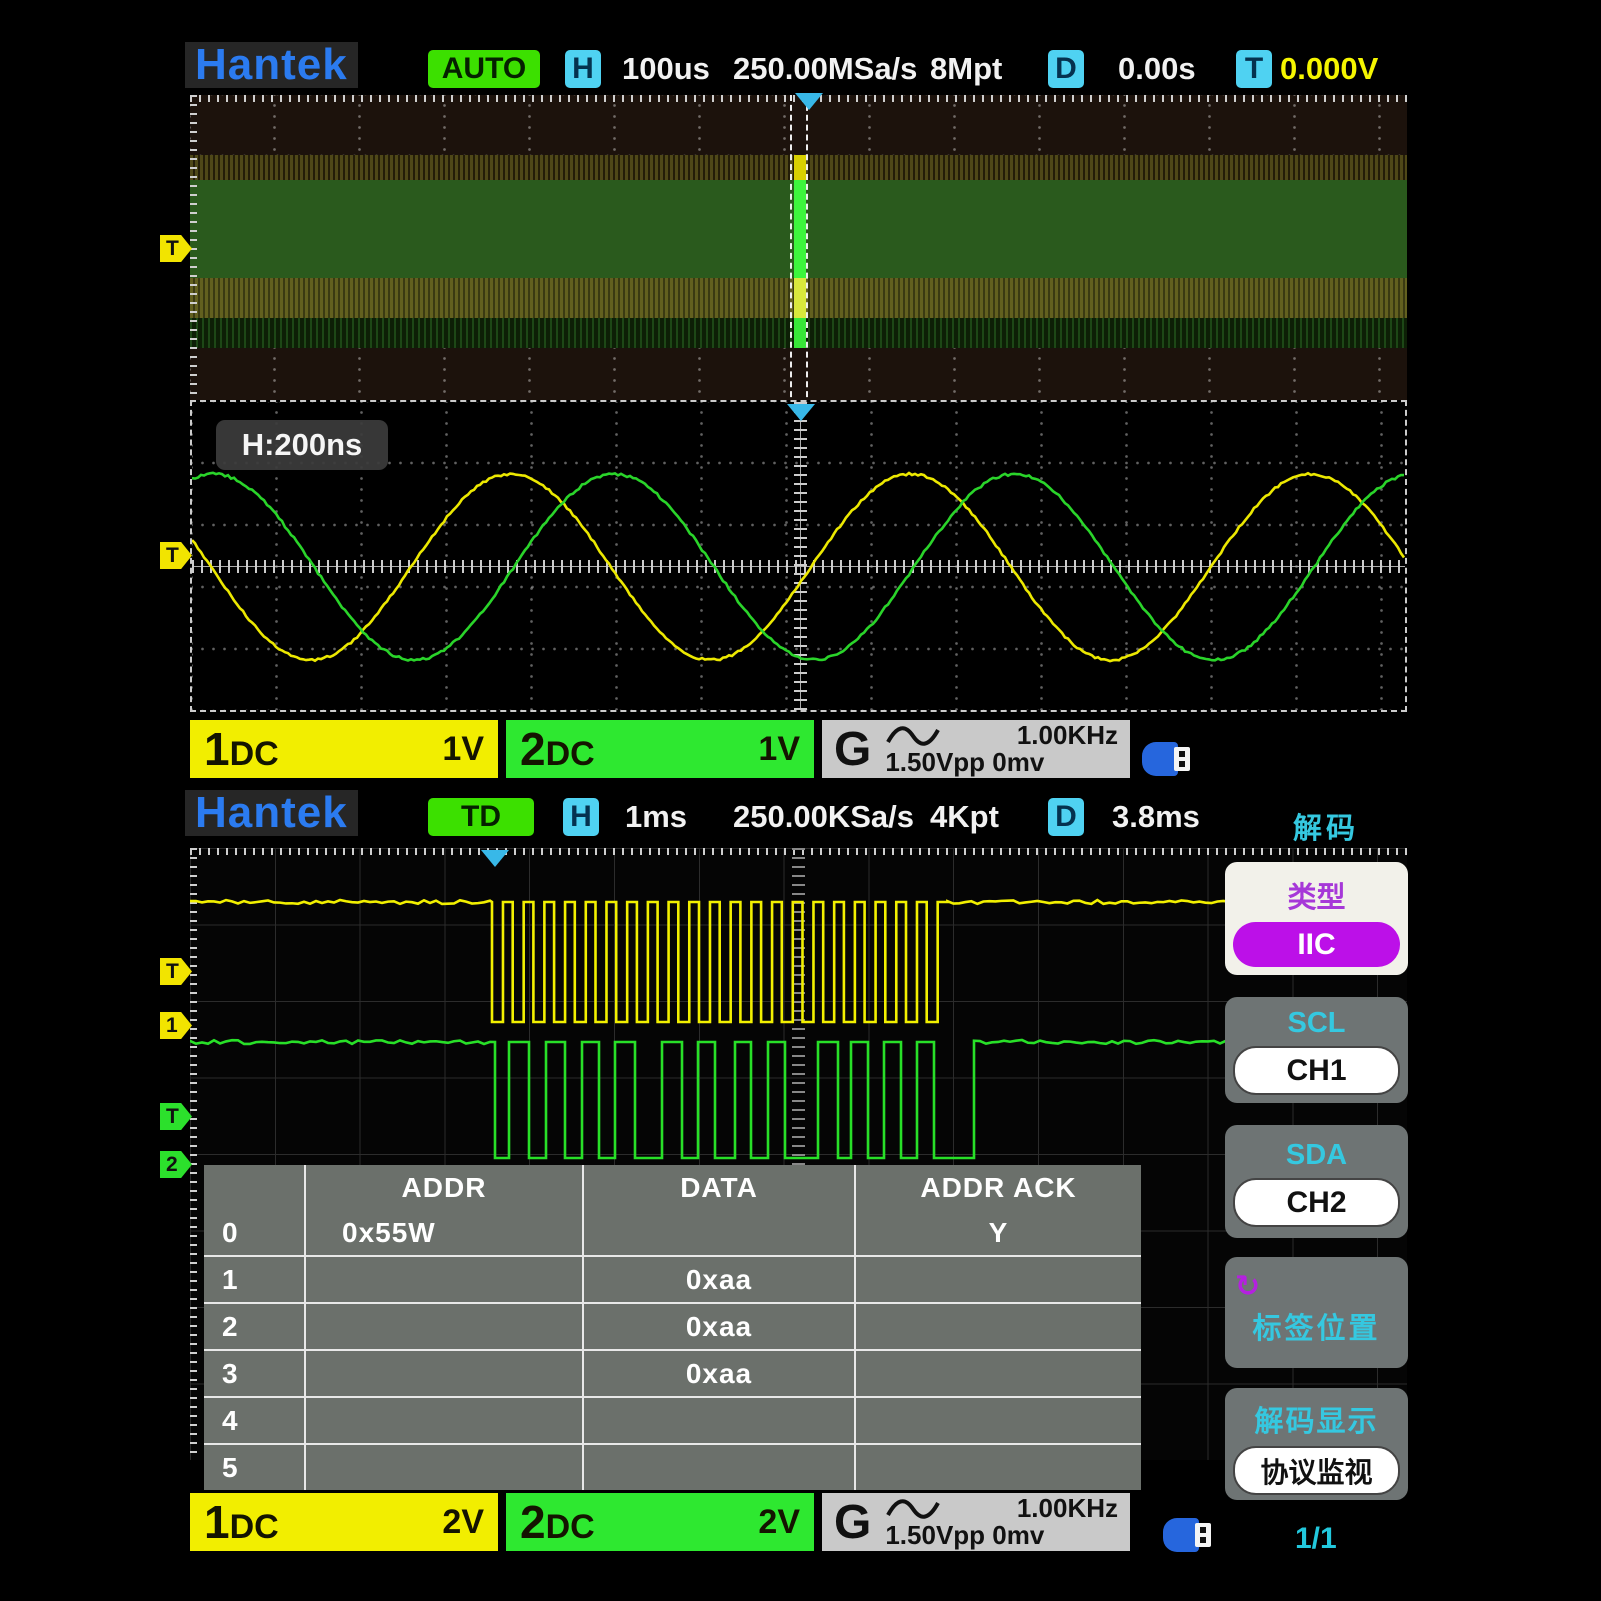 The image size is (1601, 1601). What do you see at coordinates (656, 816) in the screenshot?
I see `timebase-value-2: 1ms` at bounding box center [656, 816].